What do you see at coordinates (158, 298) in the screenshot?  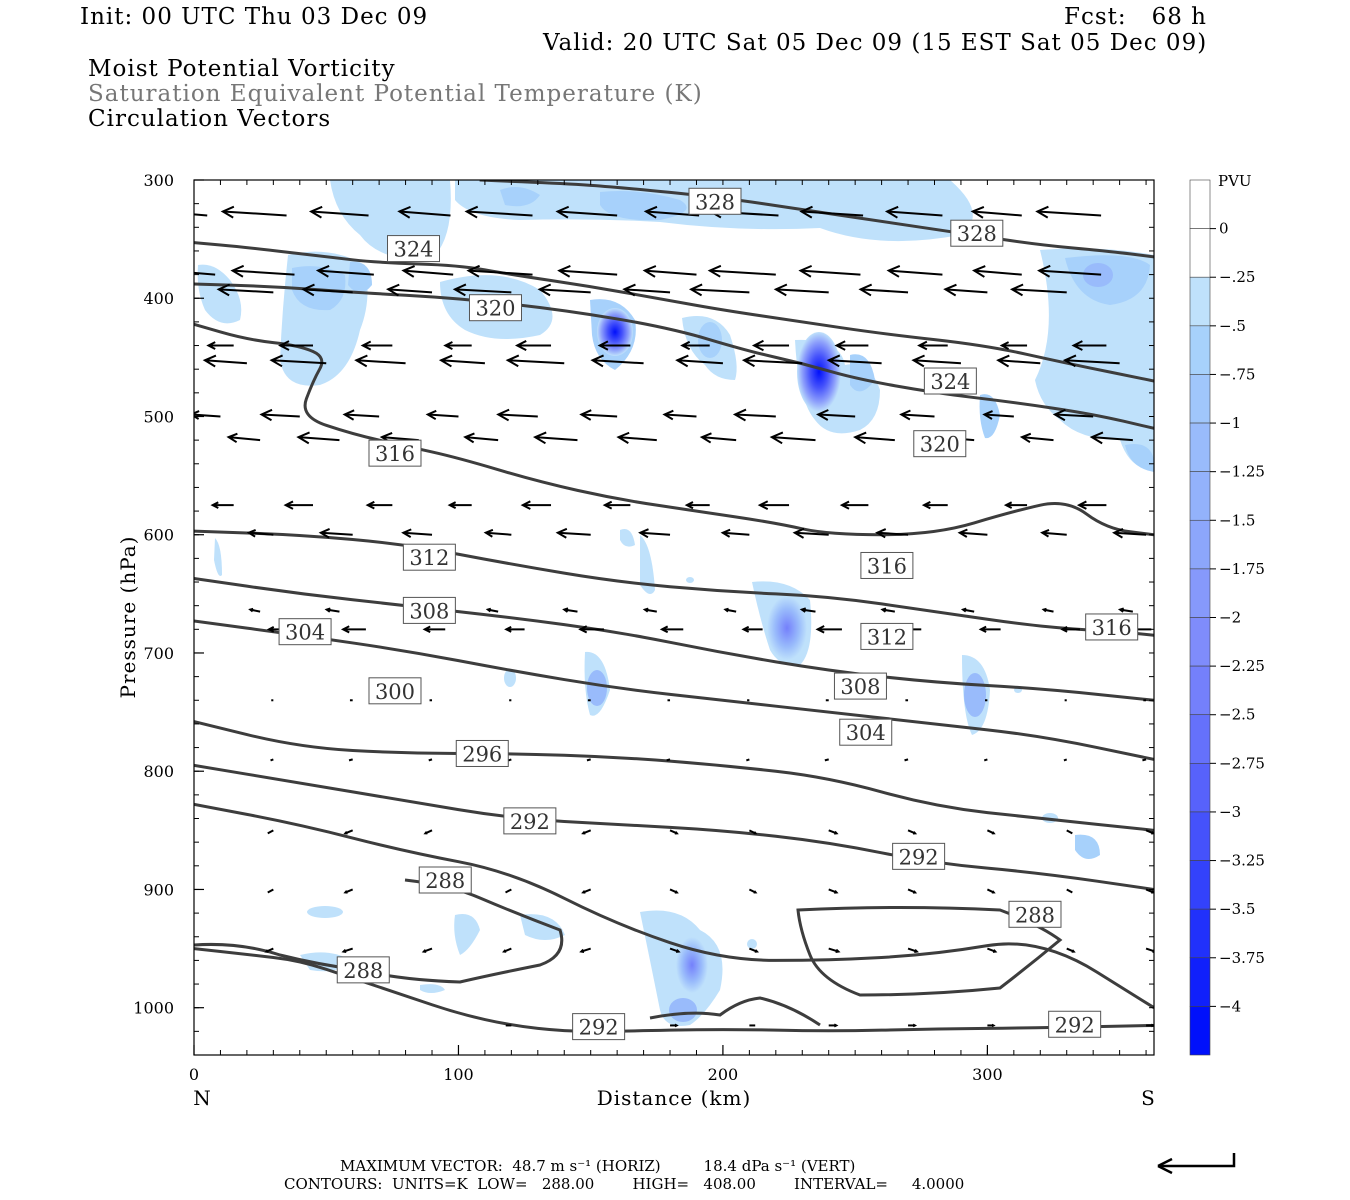 I see `y-tick-label: 400` at bounding box center [158, 298].